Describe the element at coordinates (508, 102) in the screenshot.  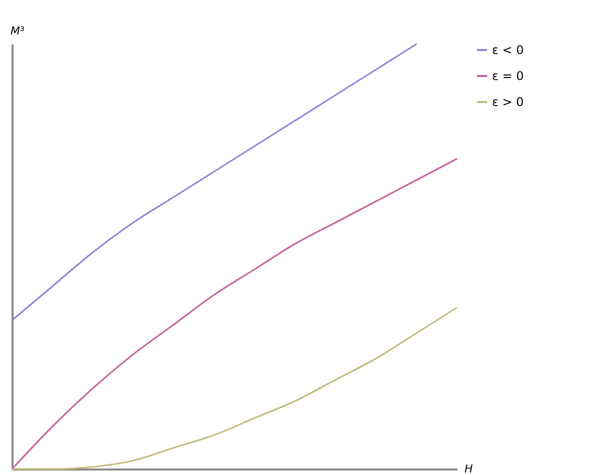
I see `legend-label: ε > 0` at that location.